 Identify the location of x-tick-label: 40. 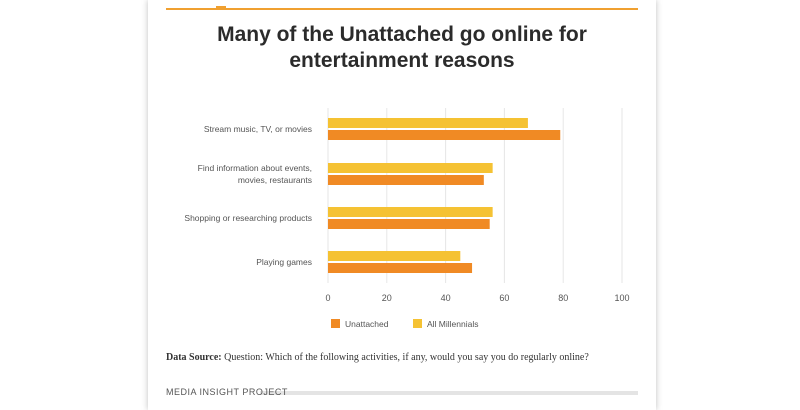
(446, 298).